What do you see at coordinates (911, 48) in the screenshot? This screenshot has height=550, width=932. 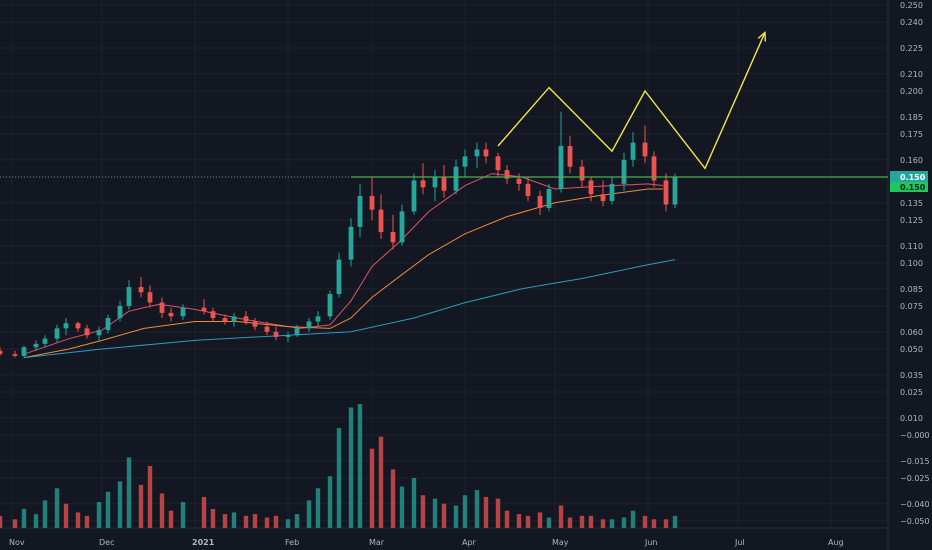 I see `price-tick-label: 0.225` at bounding box center [911, 48].